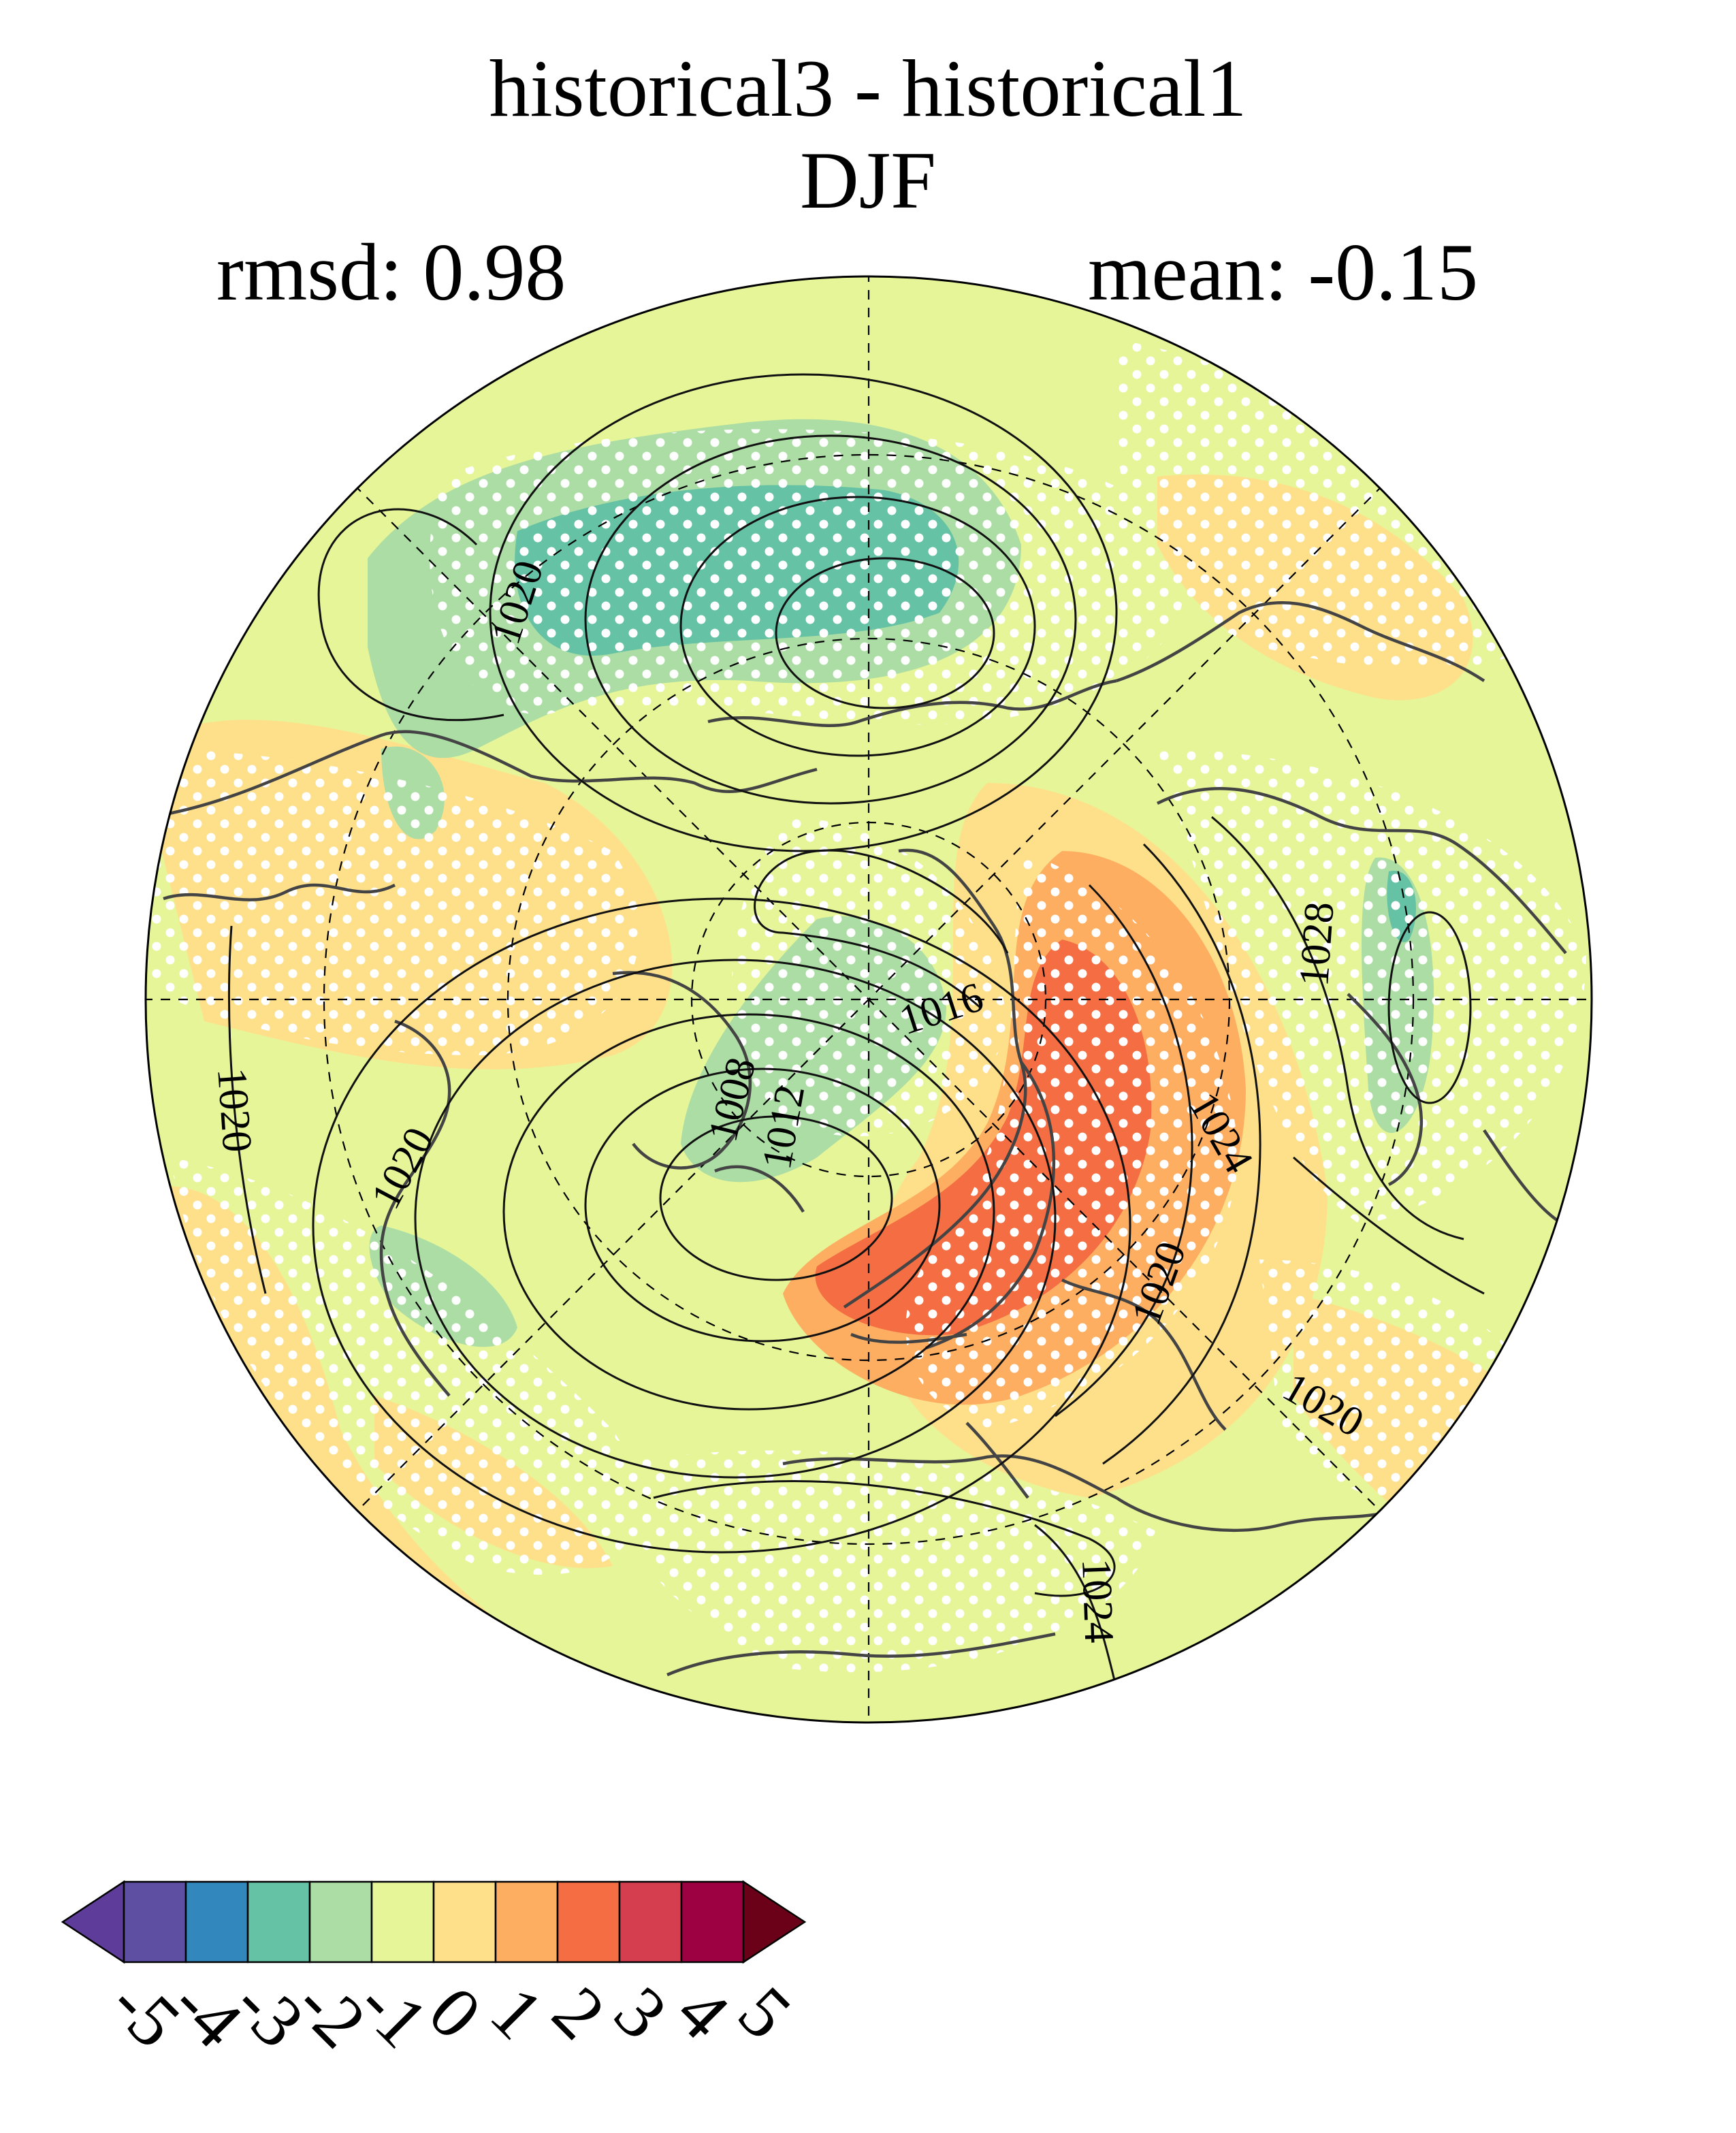 The image size is (1736, 2133). What do you see at coordinates (774, 1922) in the screenshot?
I see `colorbar-extend-high` at bounding box center [774, 1922].